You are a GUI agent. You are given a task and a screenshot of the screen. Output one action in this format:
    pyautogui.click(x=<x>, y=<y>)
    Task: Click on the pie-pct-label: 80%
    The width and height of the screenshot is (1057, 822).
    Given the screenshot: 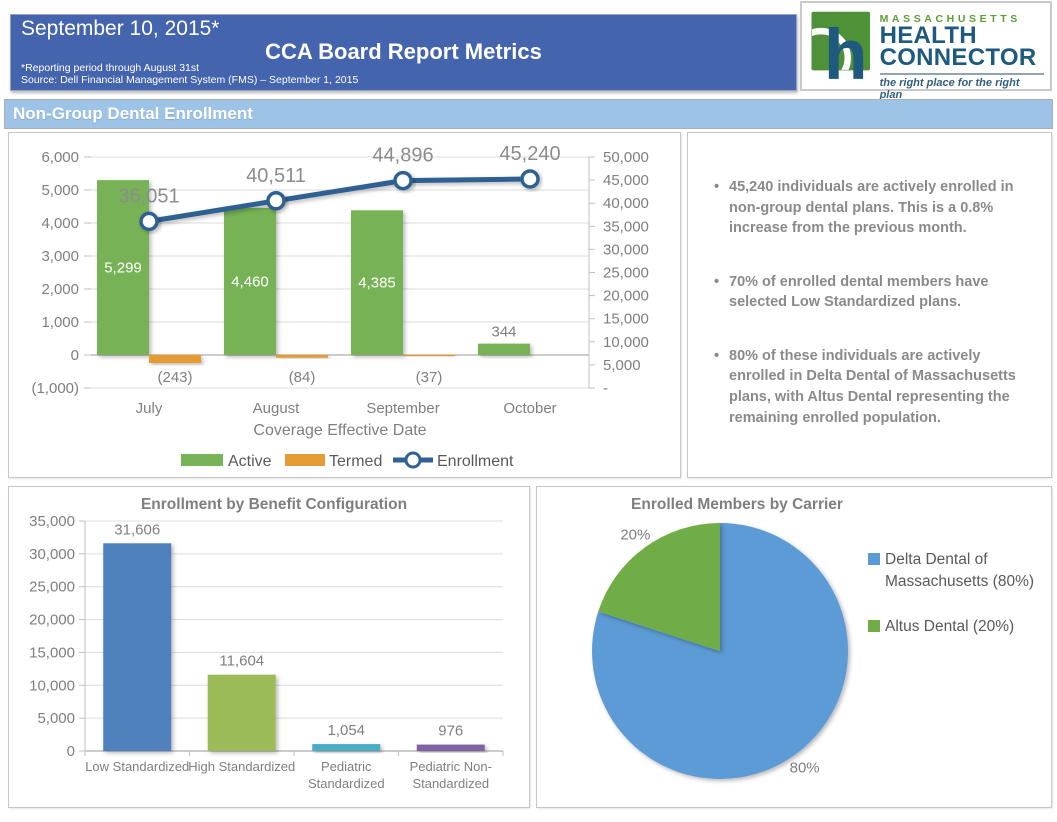 What is the action you would take?
    pyautogui.click(x=805, y=767)
    